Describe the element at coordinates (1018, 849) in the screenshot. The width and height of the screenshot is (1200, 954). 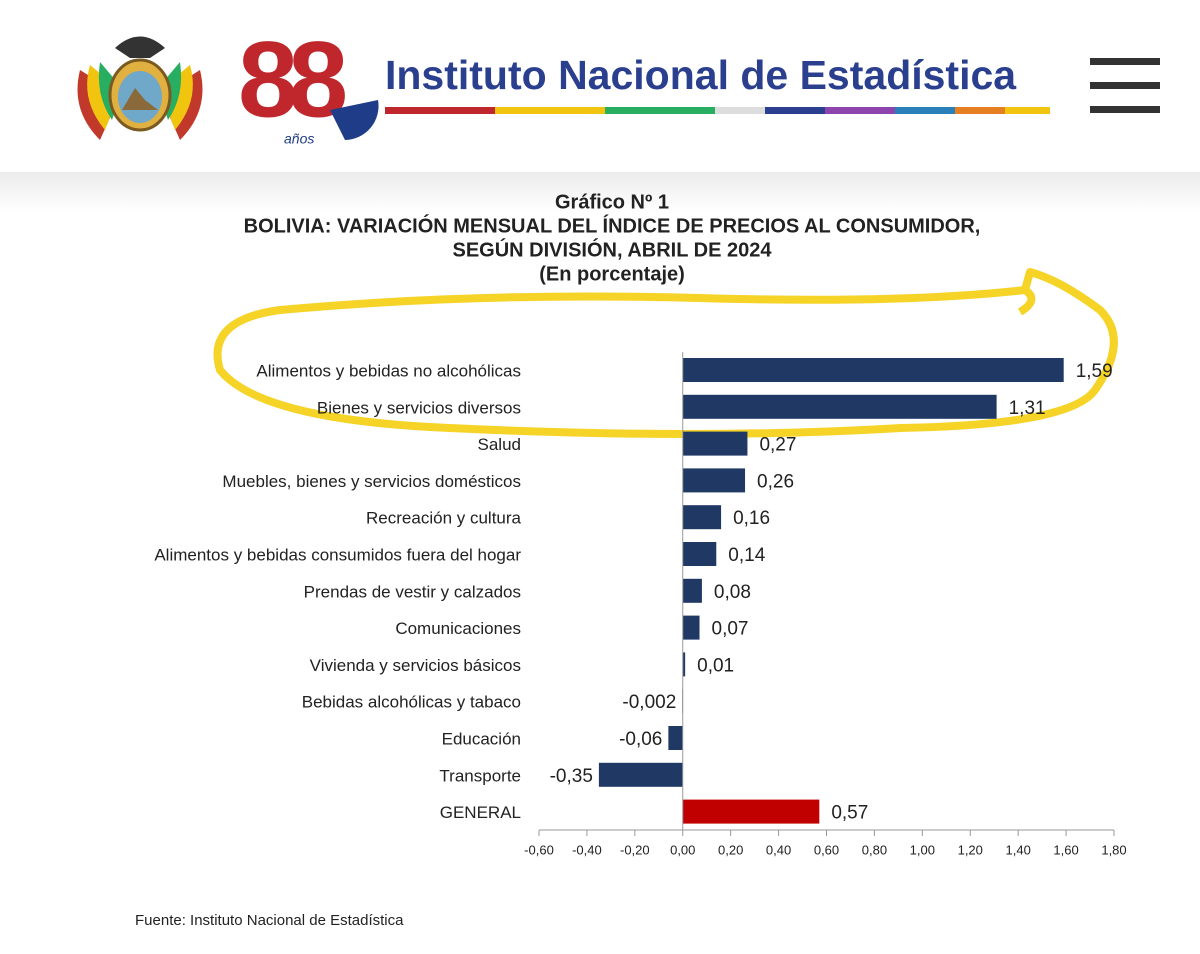
I see `x-tick-label: 1,40` at that location.